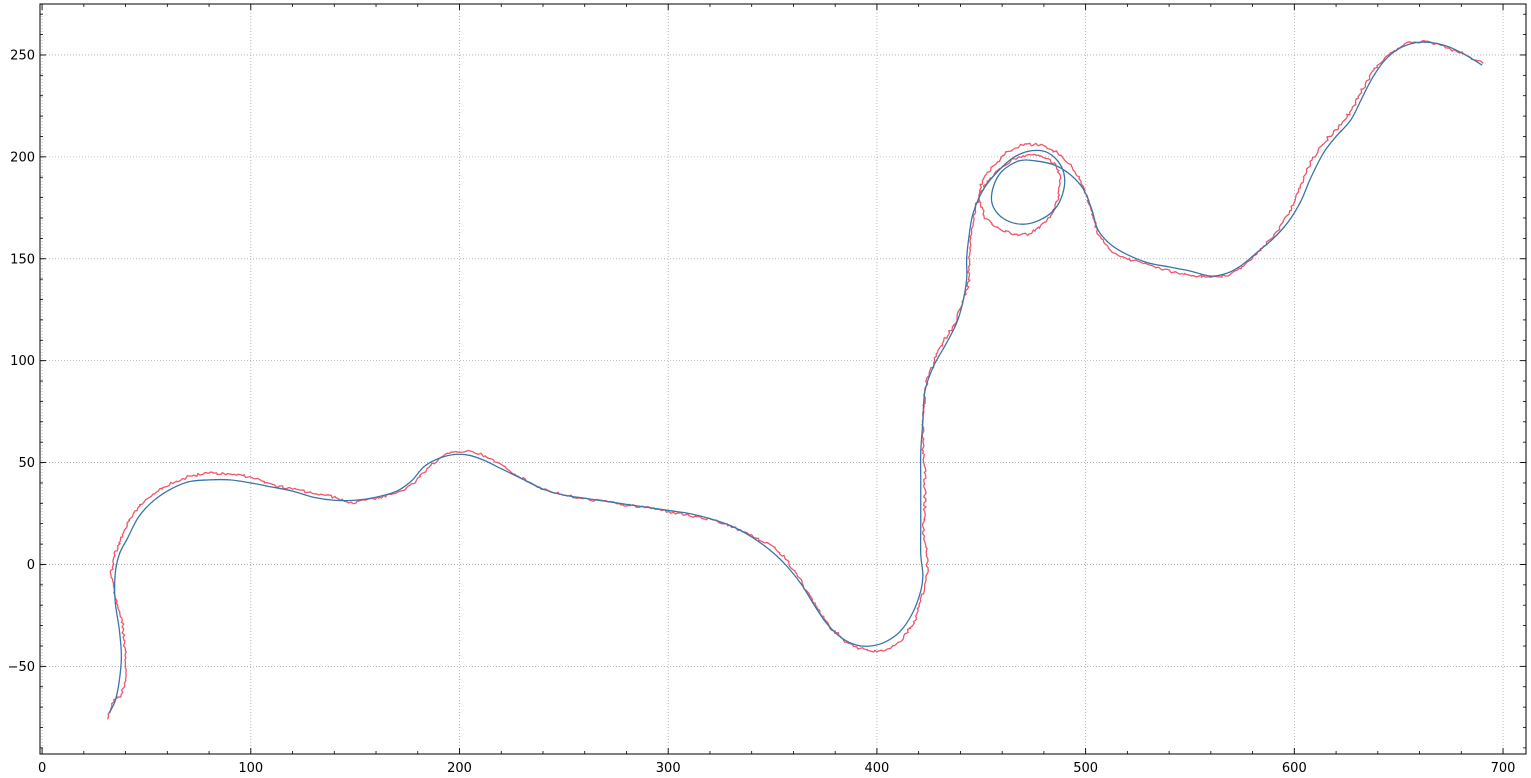 Image resolution: width=1531 pixels, height=778 pixels. I want to click on x-tick-label: 500, so click(1085, 768).